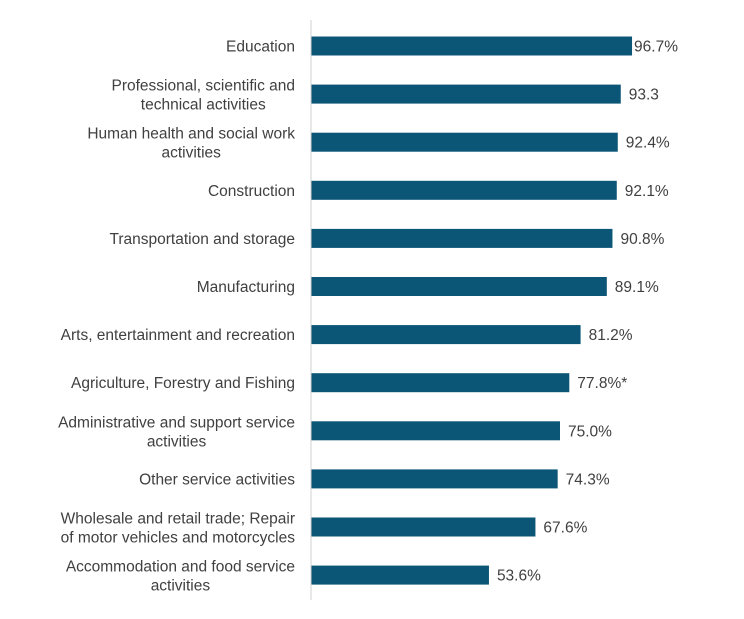 The image size is (744, 619). What do you see at coordinates (217, 479) in the screenshot?
I see `category-label: Other service activities` at bounding box center [217, 479].